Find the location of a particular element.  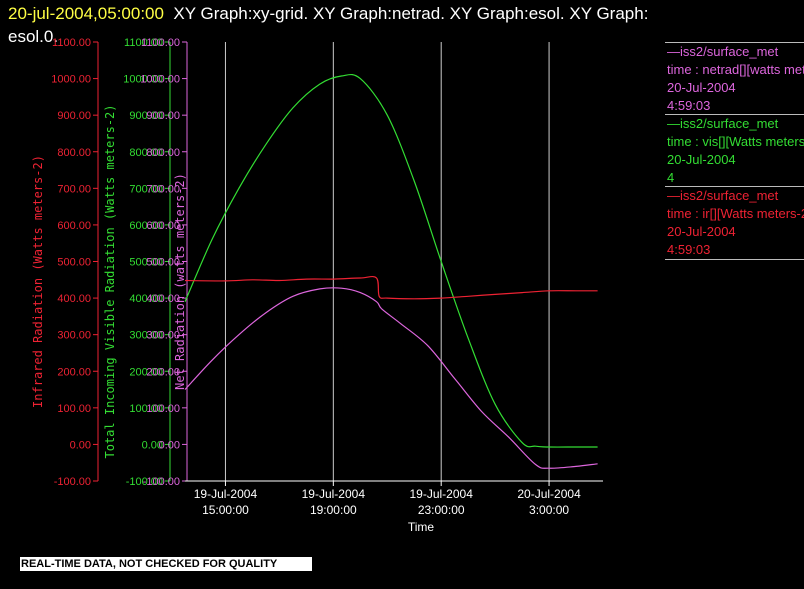

x-tick-label: 3:00:00 is located at coordinates (549, 510).